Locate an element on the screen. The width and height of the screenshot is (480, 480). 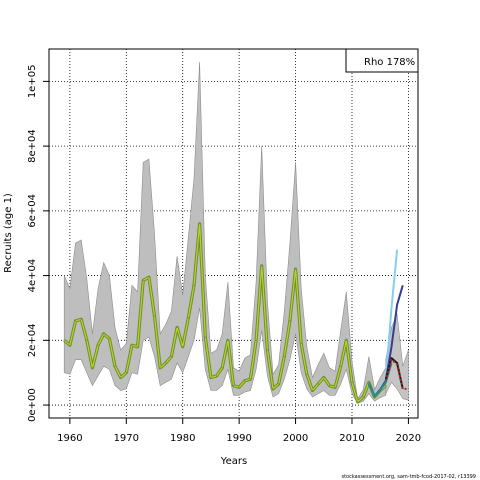
x-tick-label: 1960 is located at coordinates (69, 438).